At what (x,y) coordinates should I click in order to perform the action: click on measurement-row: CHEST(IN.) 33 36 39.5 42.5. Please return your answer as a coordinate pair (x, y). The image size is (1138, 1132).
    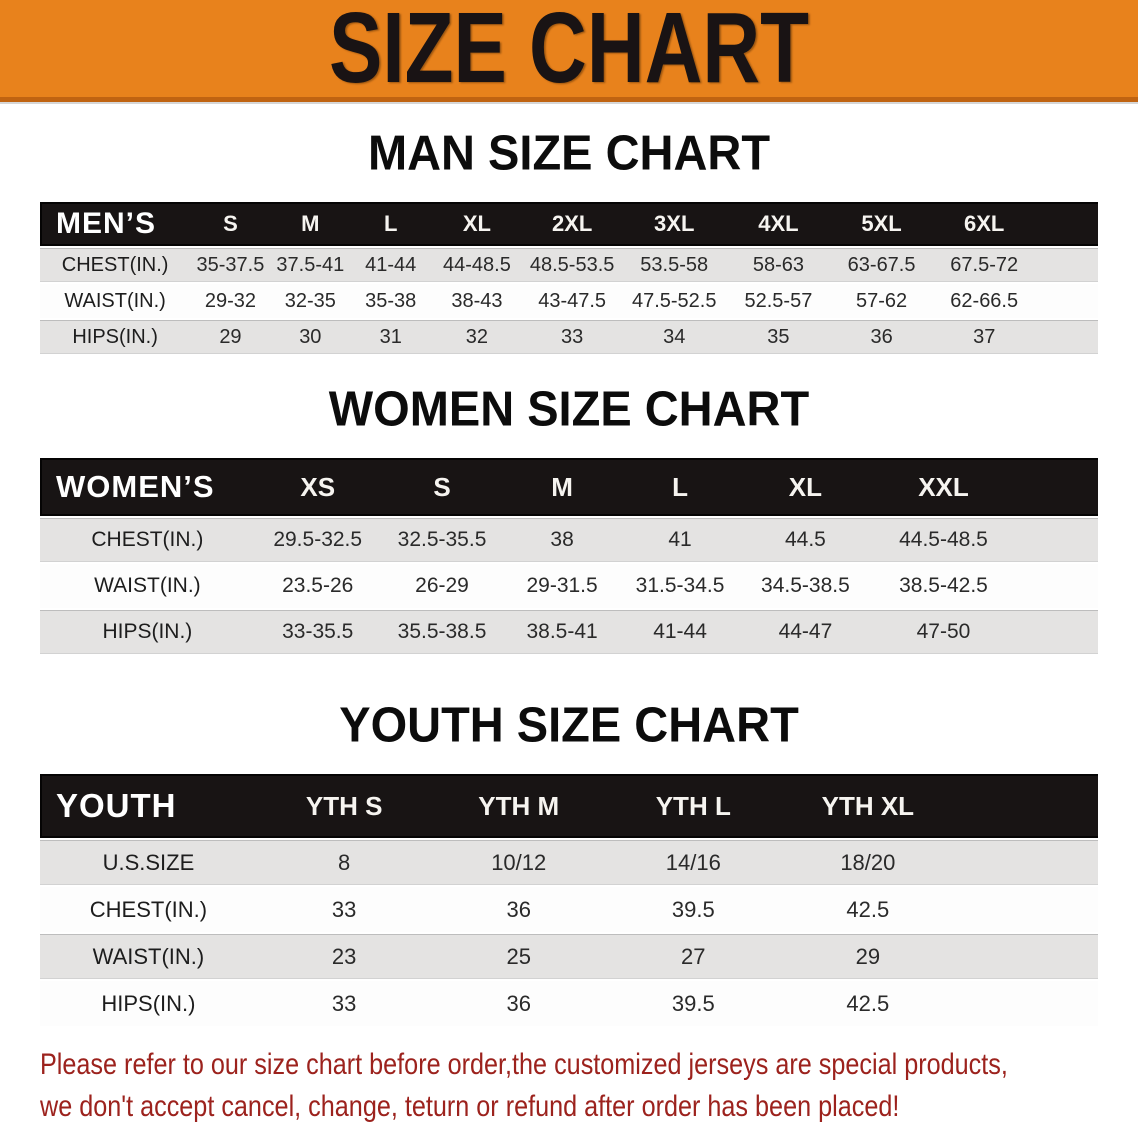
    Looking at the image, I should click on (569, 909).